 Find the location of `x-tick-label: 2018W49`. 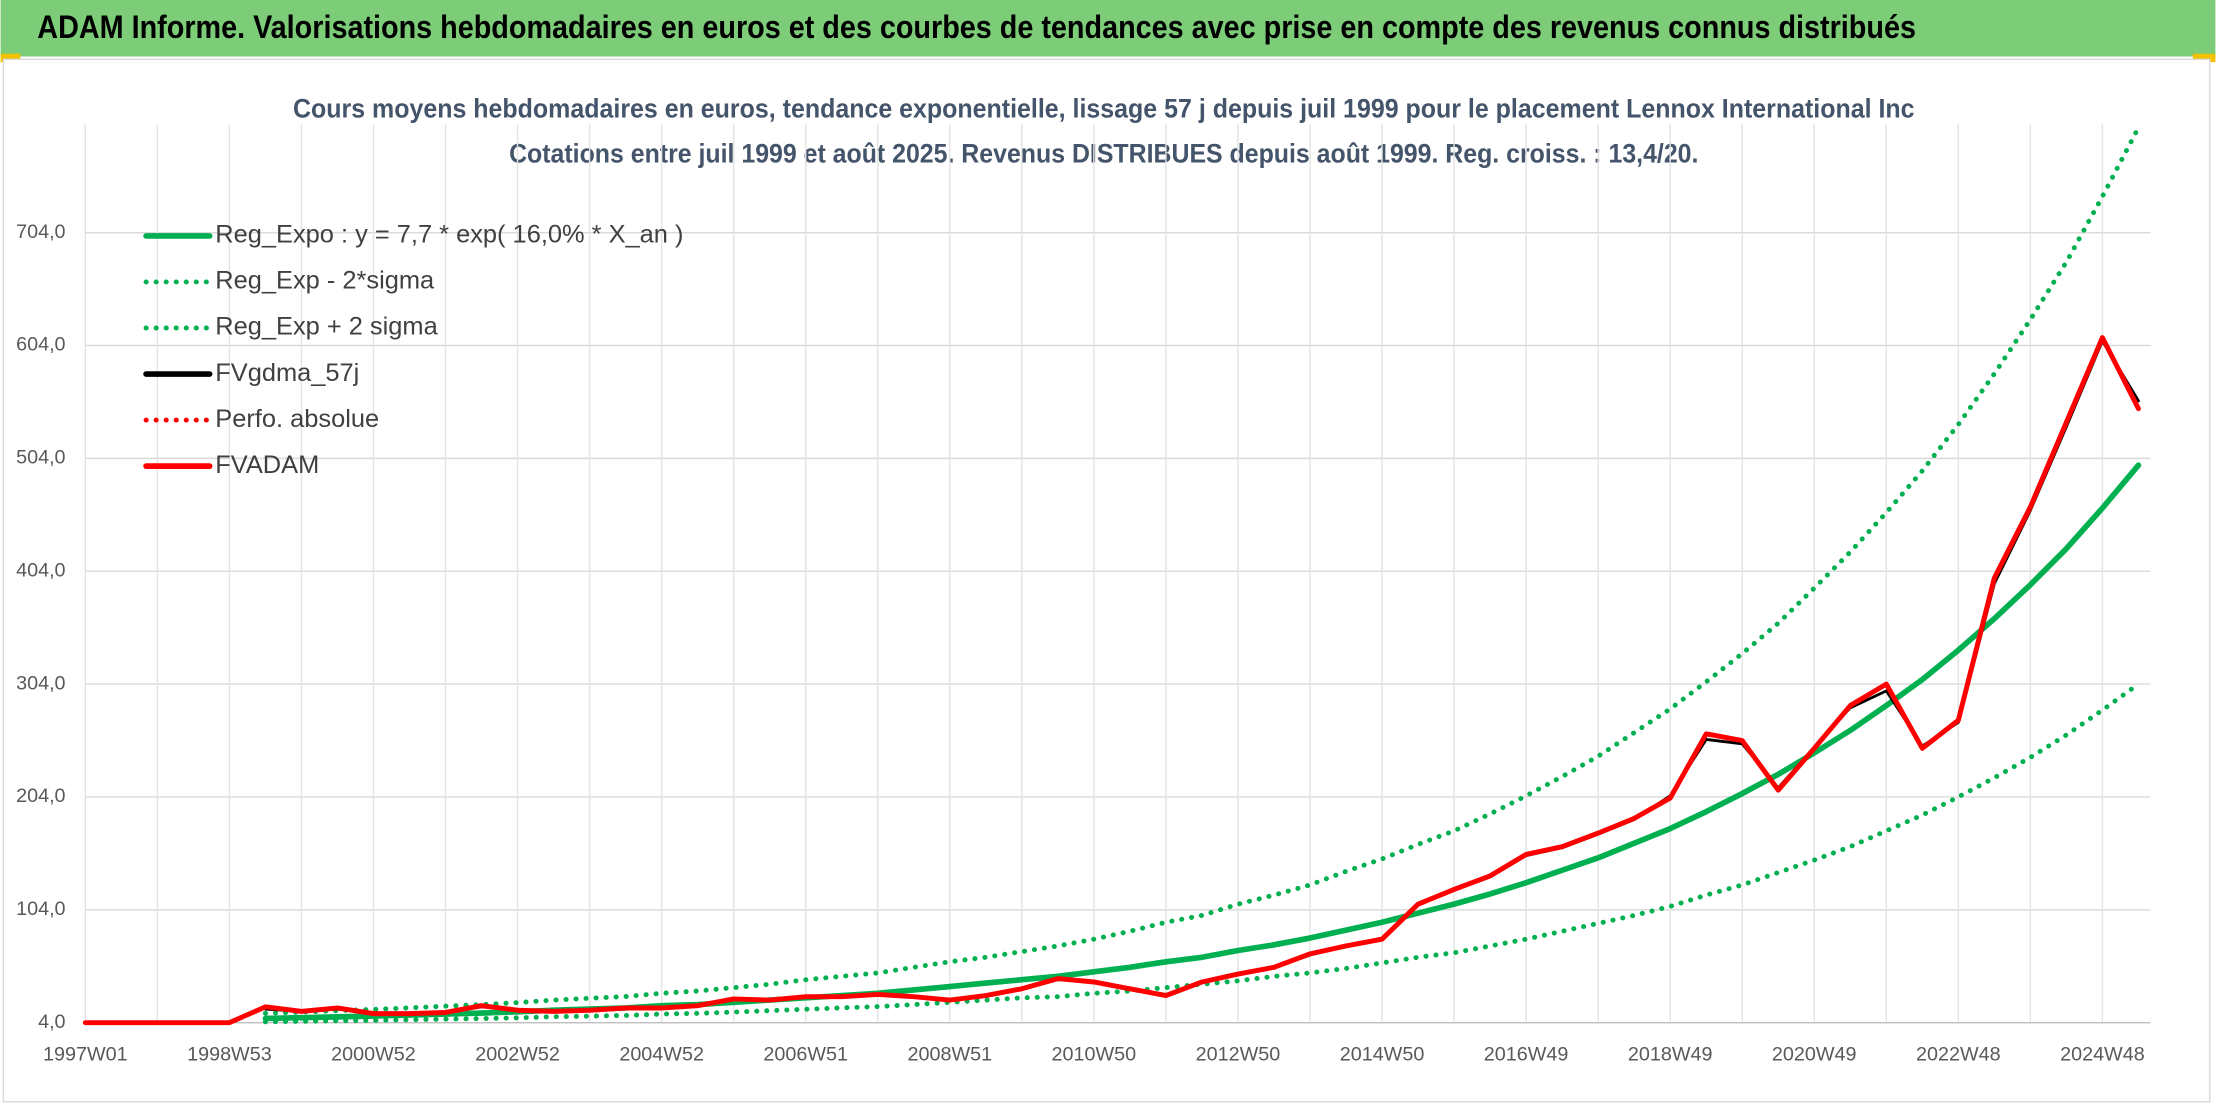

x-tick-label: 2018W49 is located at coordinates (1670, 1054).